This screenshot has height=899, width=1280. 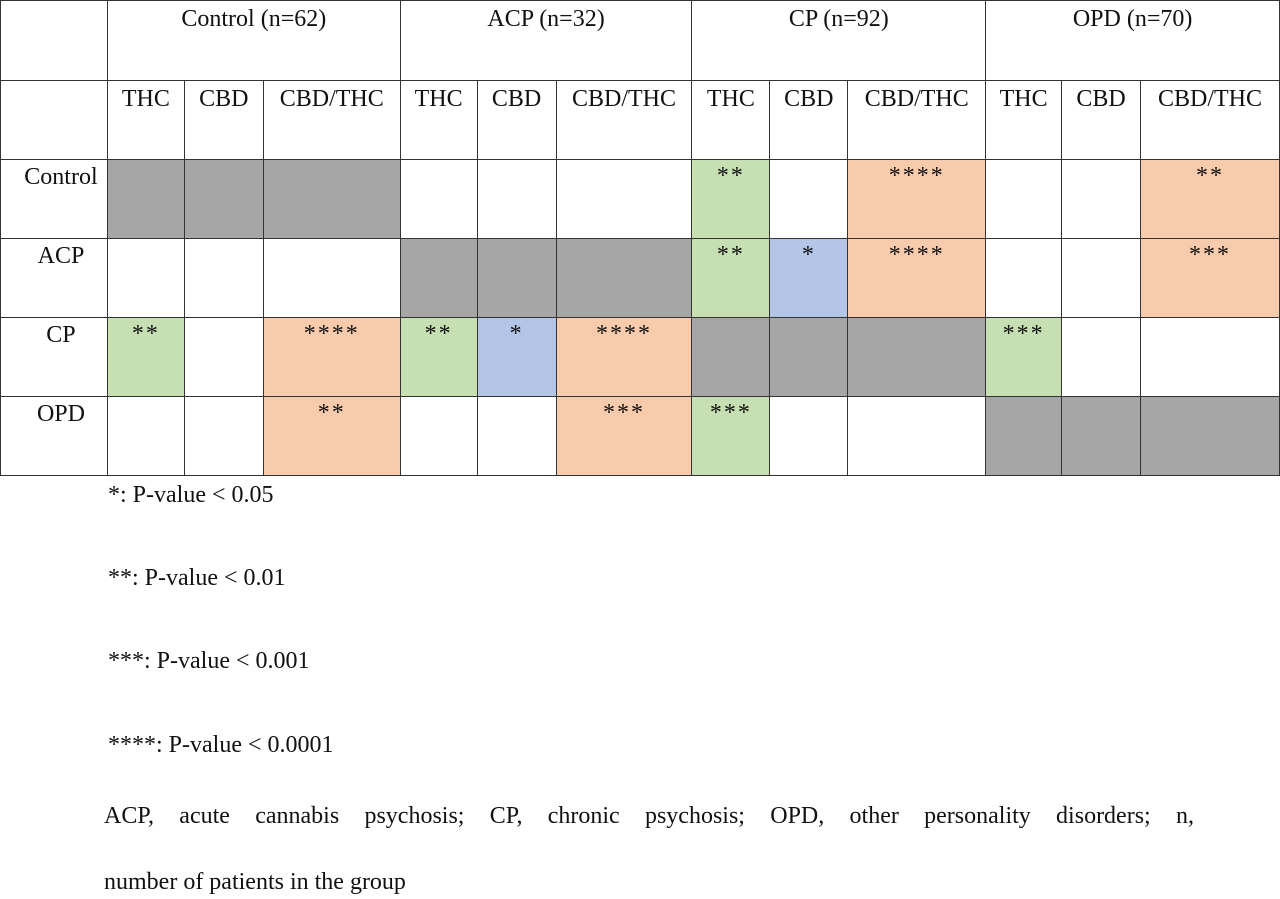 I want to click on legend-p001: **: P-value < 0.01, so click(x=197, y=578).